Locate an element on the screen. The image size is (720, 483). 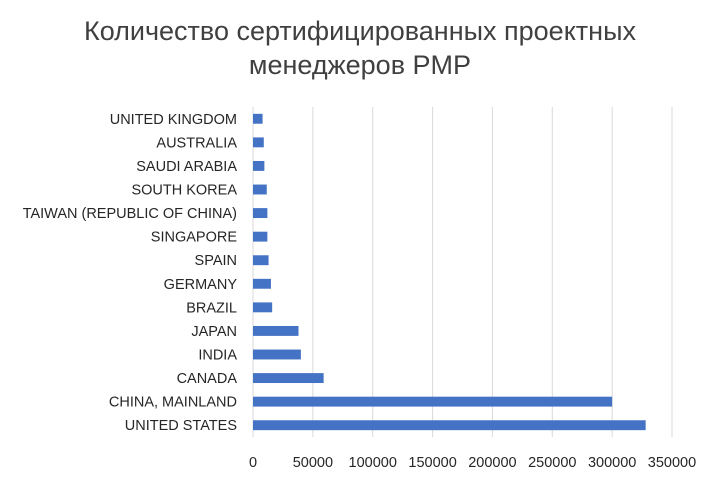
category-label: JAPAN is located at coordinates (214, 332).